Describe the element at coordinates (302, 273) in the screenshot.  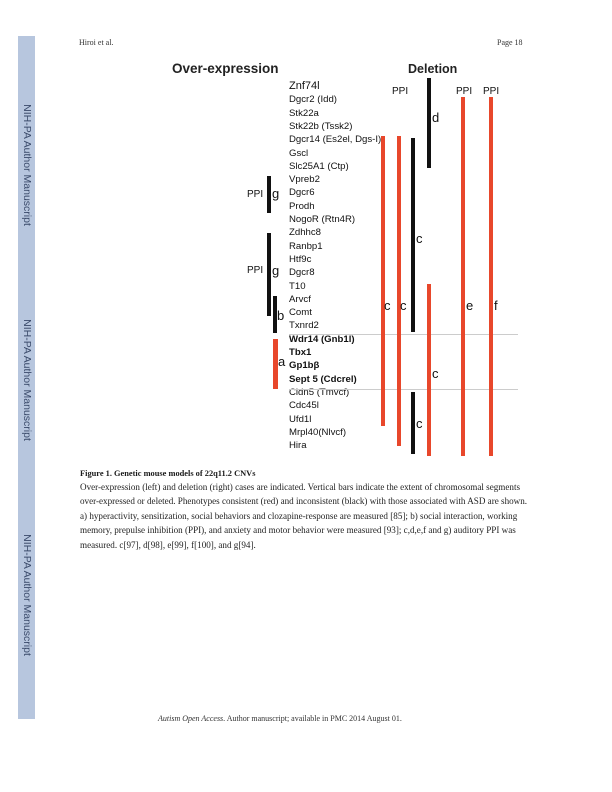
I see `gene-label: Dgcr8` at that location.